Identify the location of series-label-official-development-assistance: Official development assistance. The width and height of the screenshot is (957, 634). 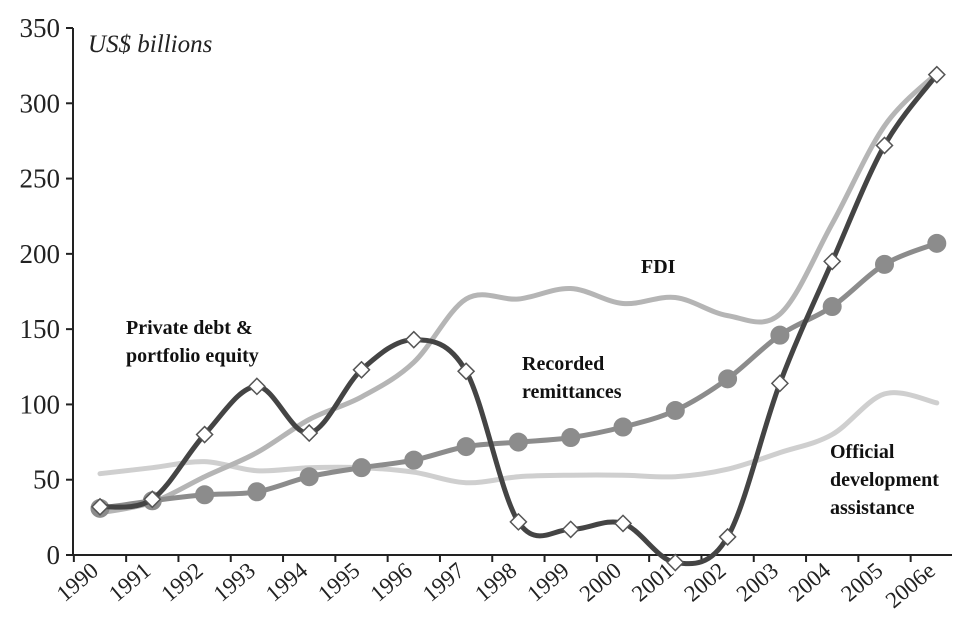
(884, 480).